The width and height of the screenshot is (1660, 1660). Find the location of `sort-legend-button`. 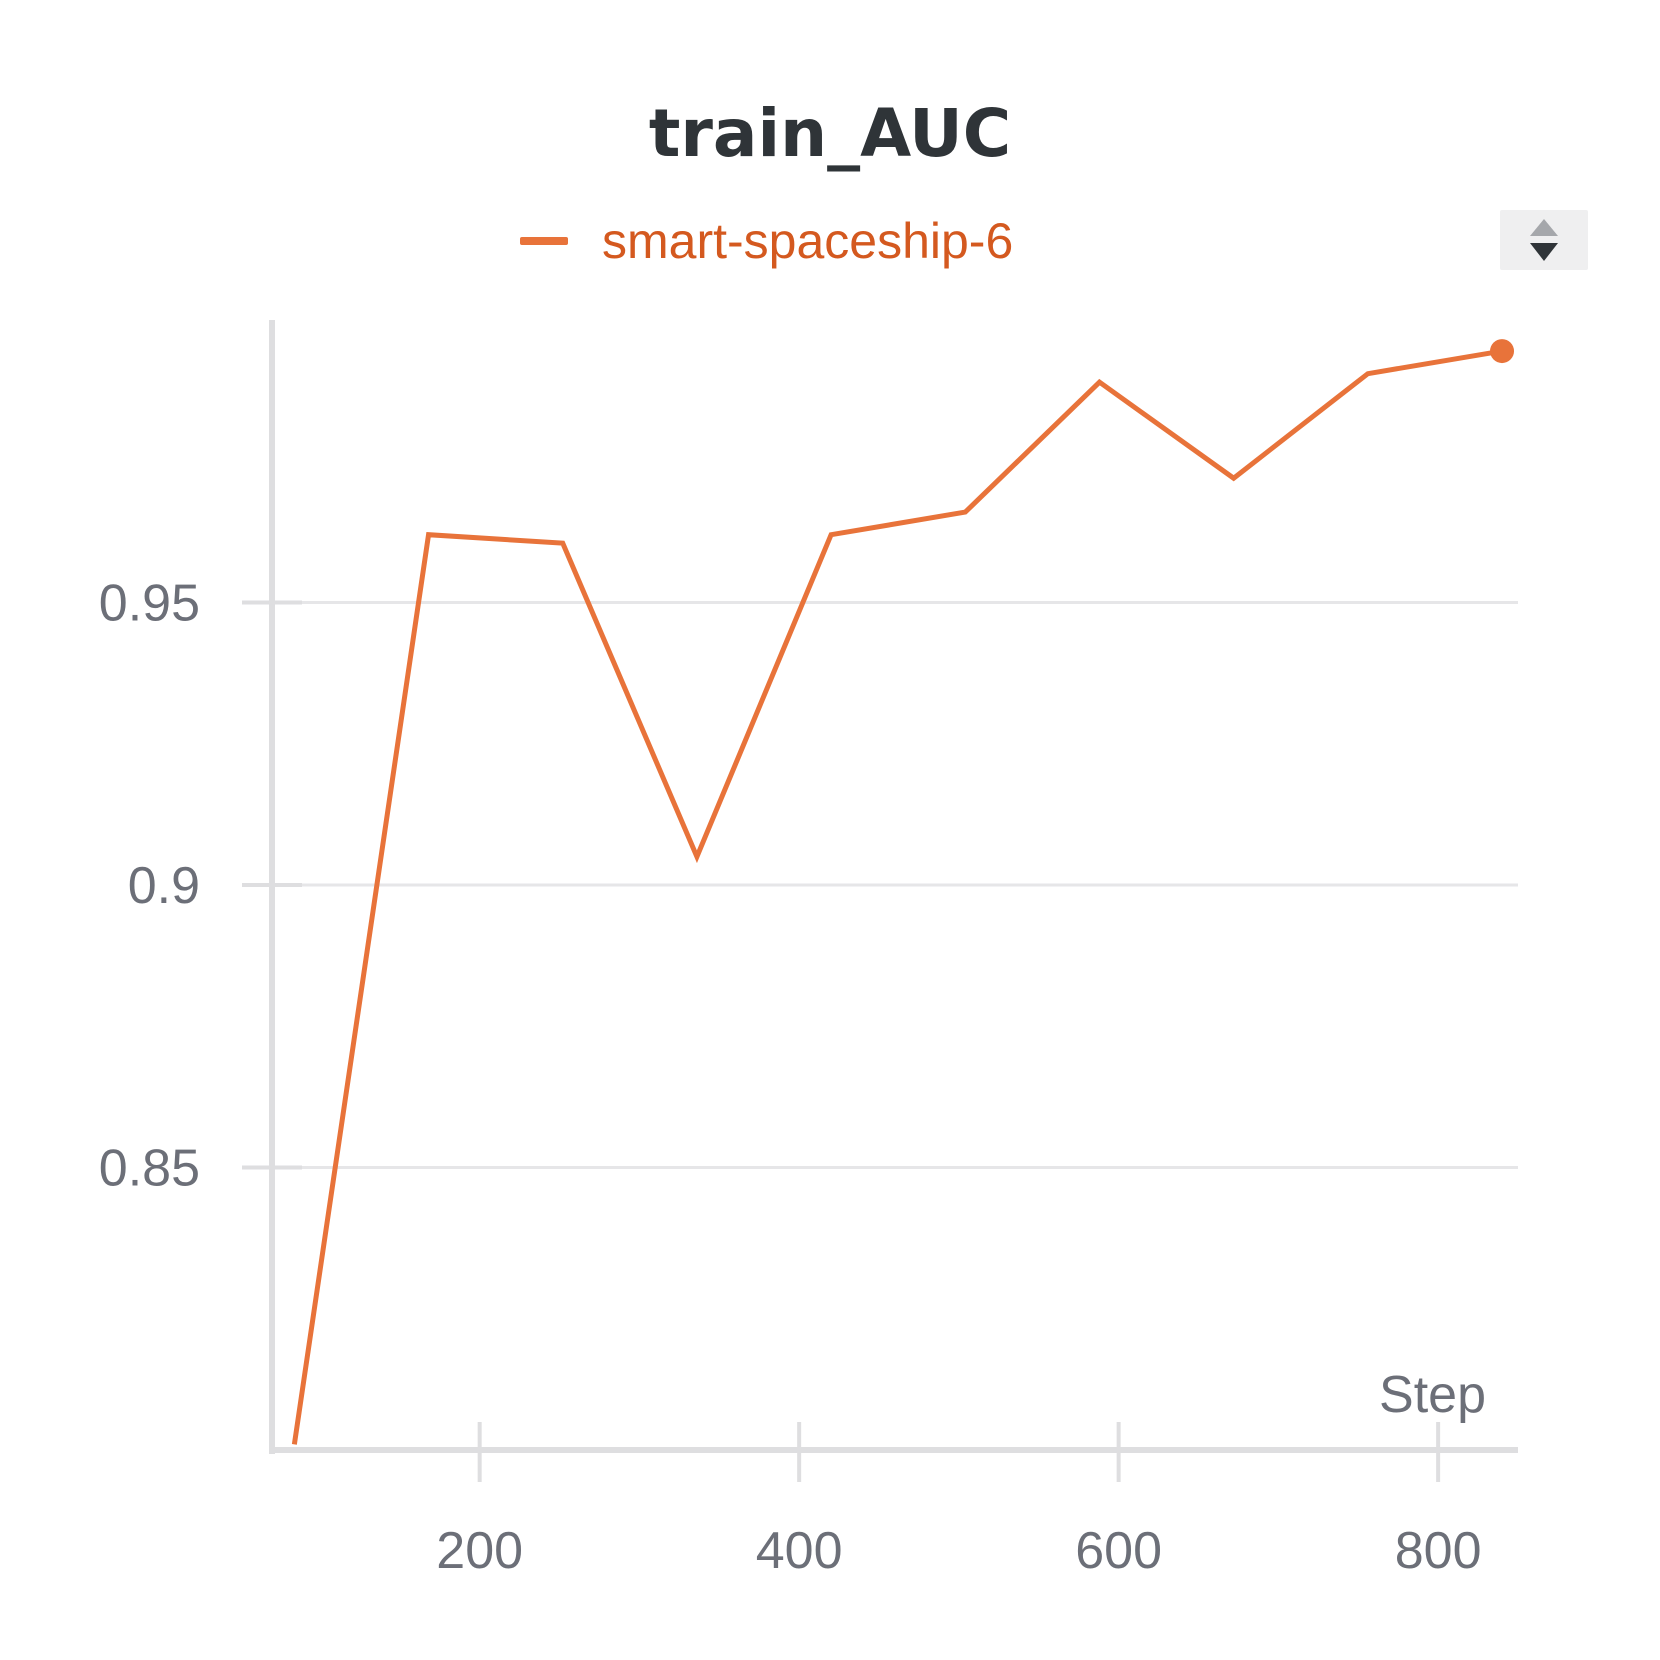

sort-legend-button is located at coordinates (1544, 240).